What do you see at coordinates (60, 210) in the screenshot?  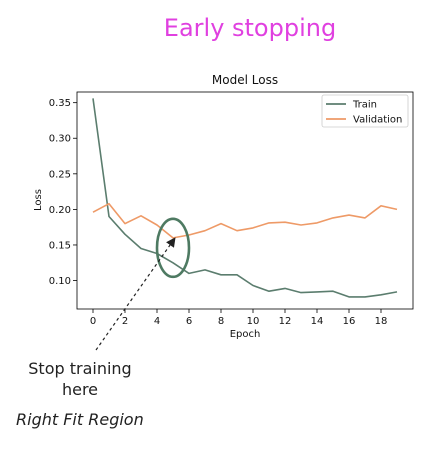 I see `y-tick-label: 0.20` at bounding box center [60, 210].